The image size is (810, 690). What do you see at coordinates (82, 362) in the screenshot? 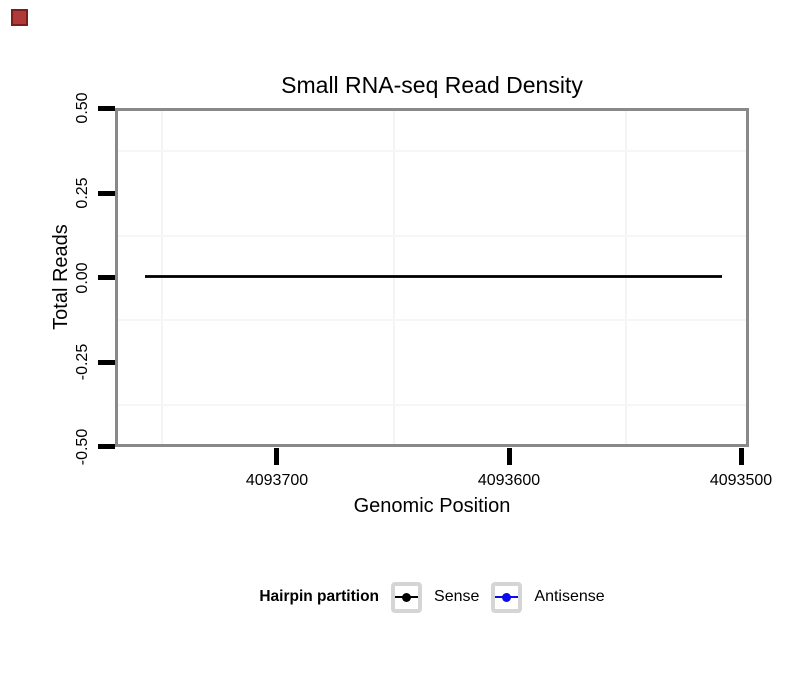
I see `y-tick-label: -0.25` at bounding box center [82, 362].